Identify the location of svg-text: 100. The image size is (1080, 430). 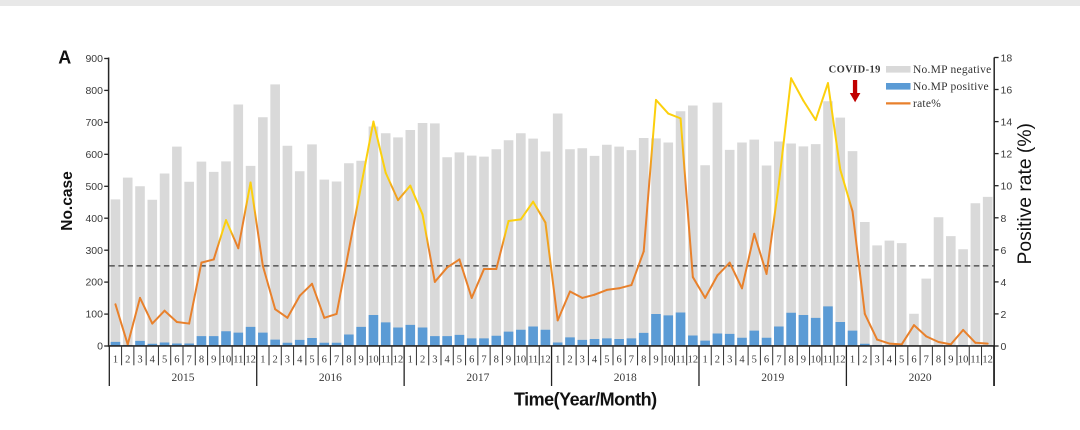
(94, 315).